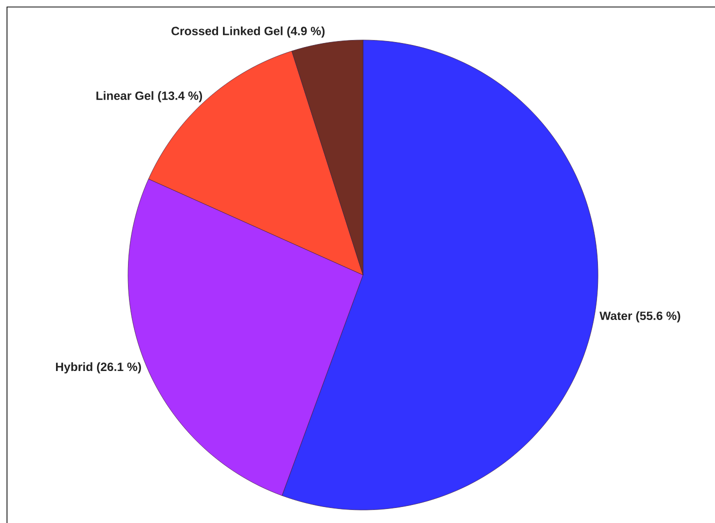  What do you see at coordinates (616, 316) in the screenshot?
I see `slice-label: Water` at bounding box center [616, 316].